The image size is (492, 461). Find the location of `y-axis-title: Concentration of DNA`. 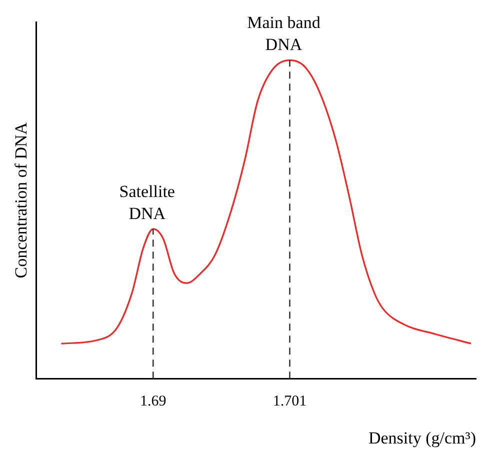

y-axis-title: Concentration of DNA is located at coordinates (21, 200).